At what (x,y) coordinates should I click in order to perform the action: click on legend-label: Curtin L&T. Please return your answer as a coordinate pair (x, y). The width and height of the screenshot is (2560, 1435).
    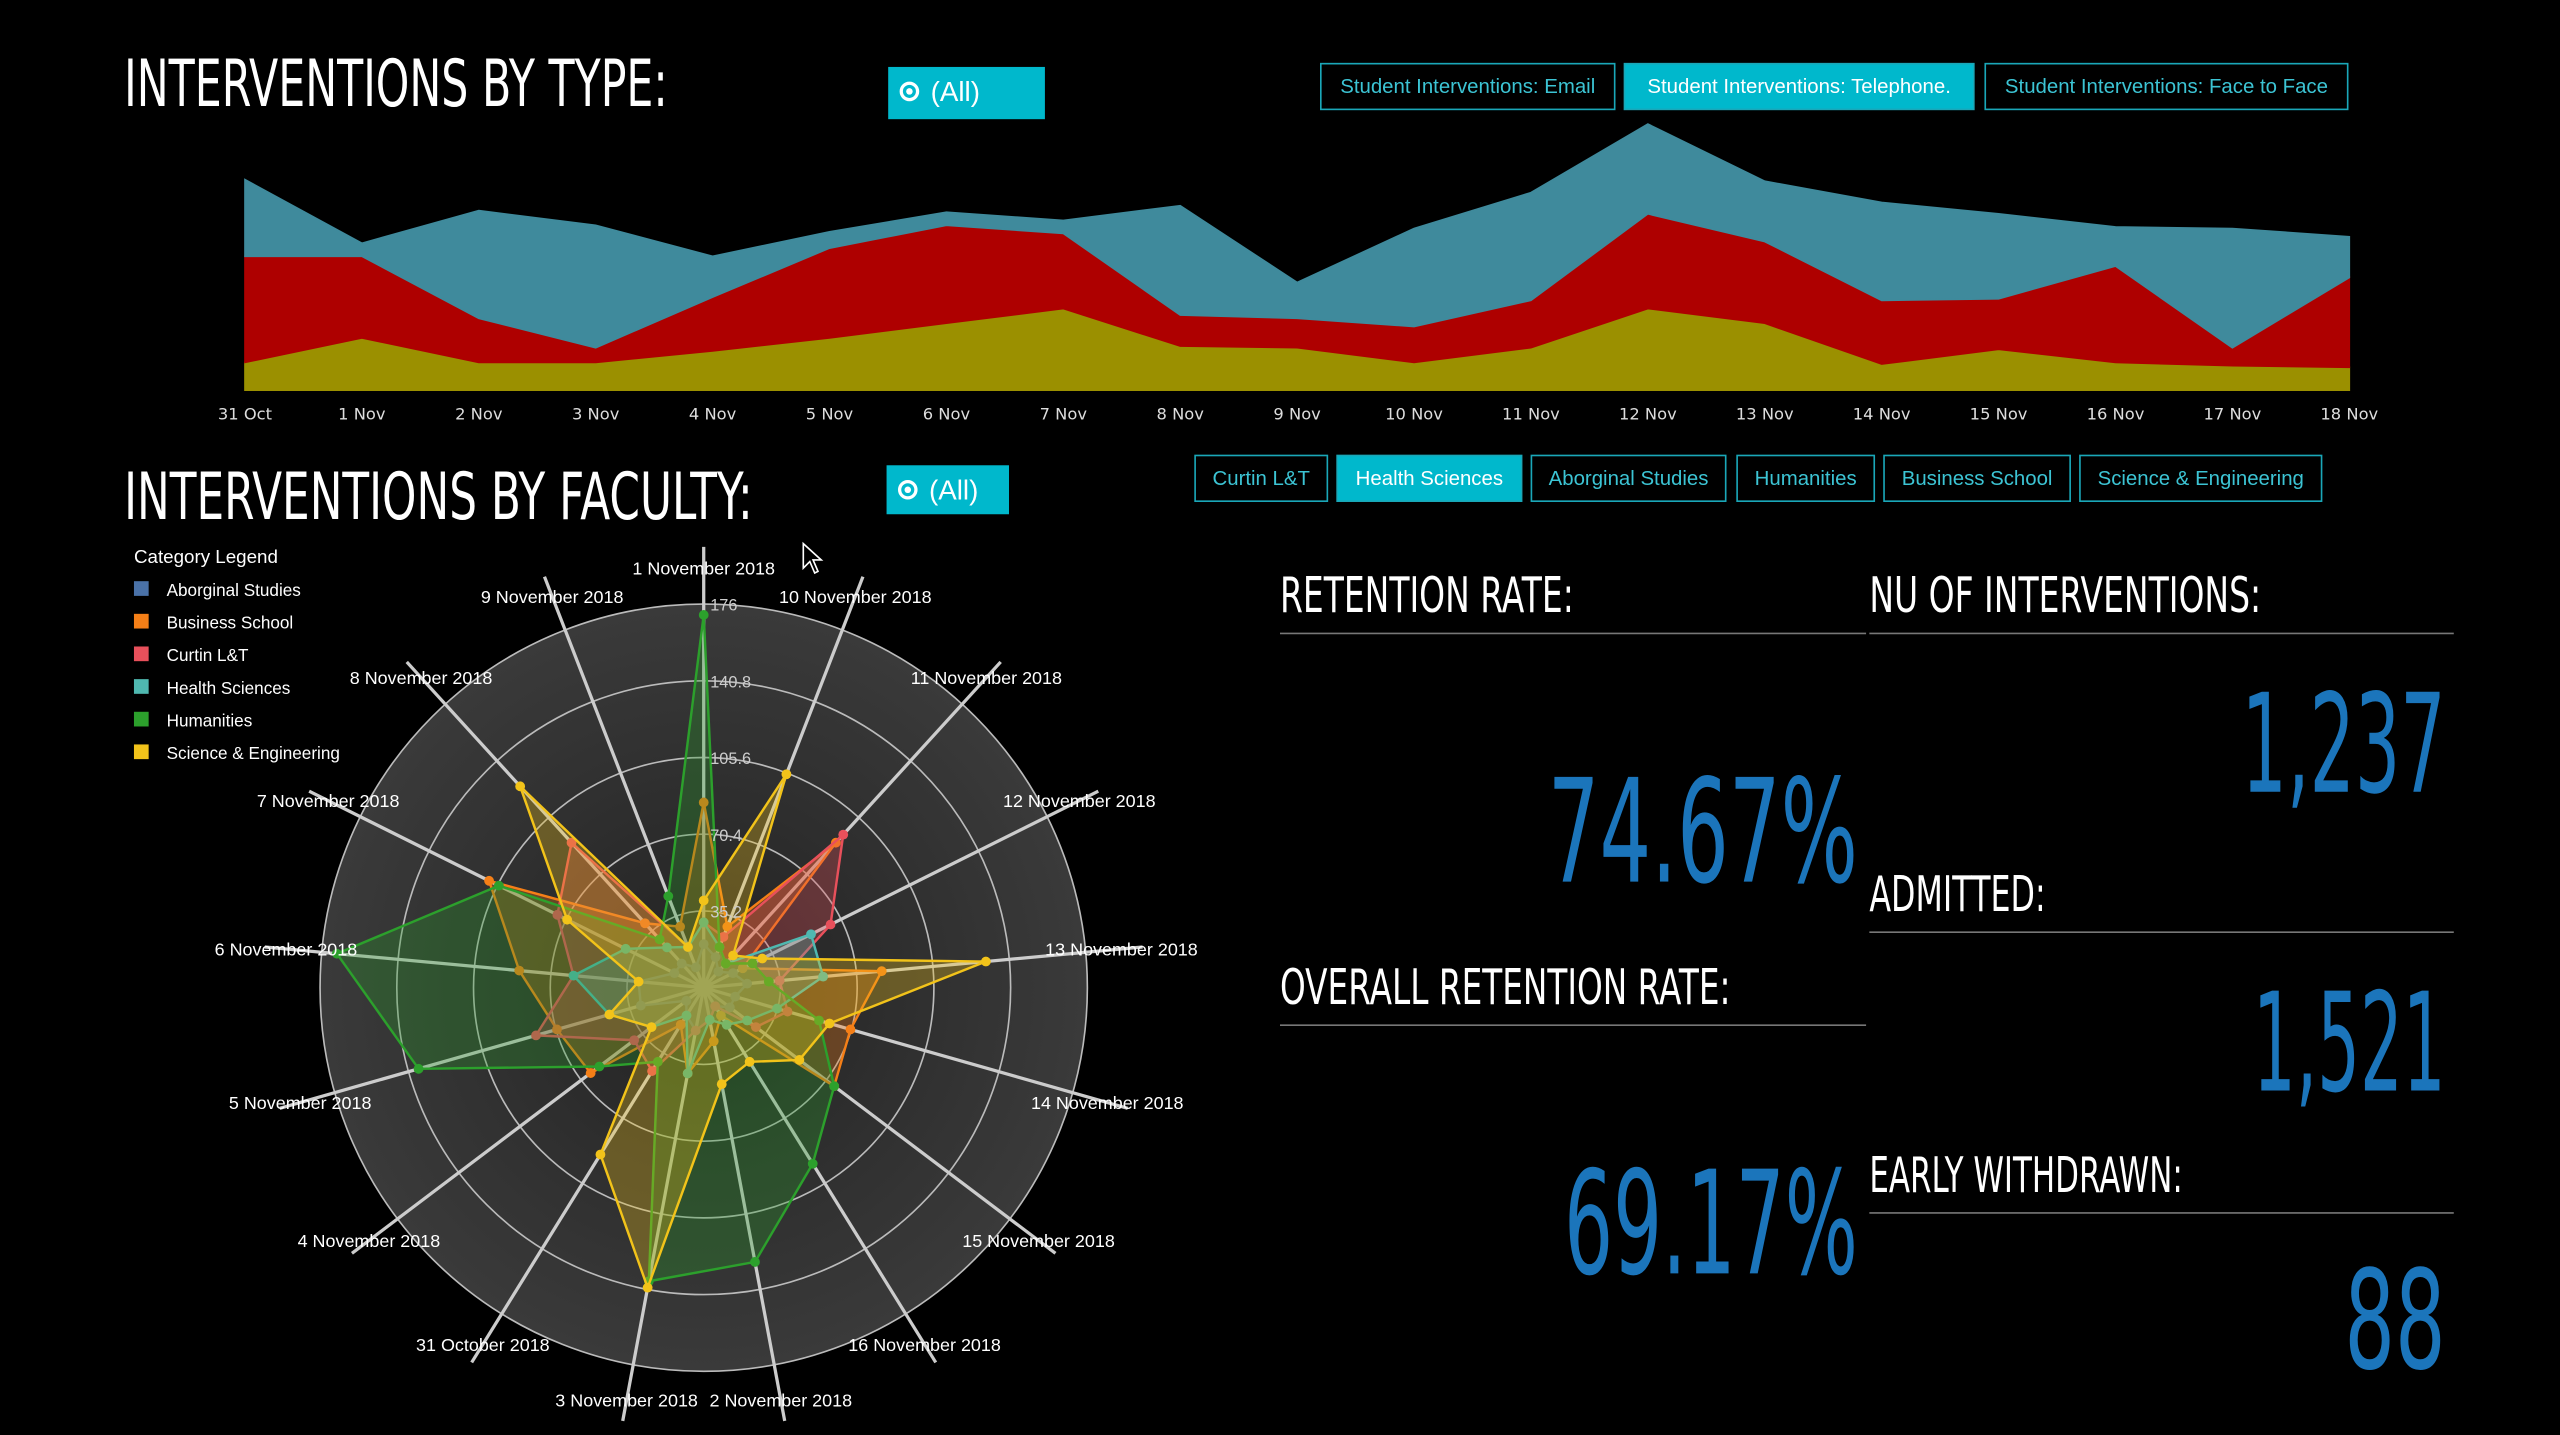
    Looking at the image, I should click on (208, 655).